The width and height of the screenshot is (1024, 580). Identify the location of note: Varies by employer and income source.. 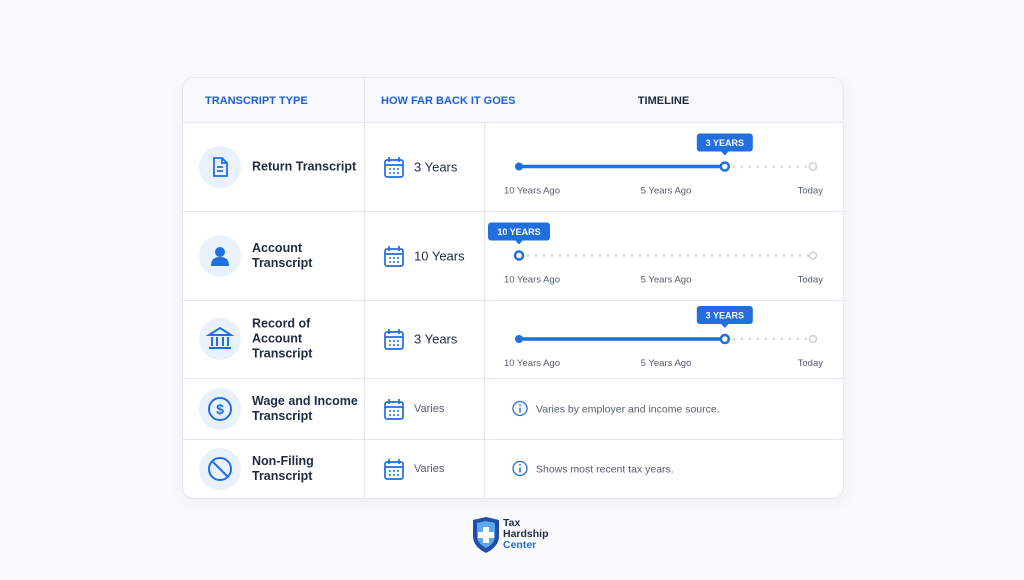
(628, 410).